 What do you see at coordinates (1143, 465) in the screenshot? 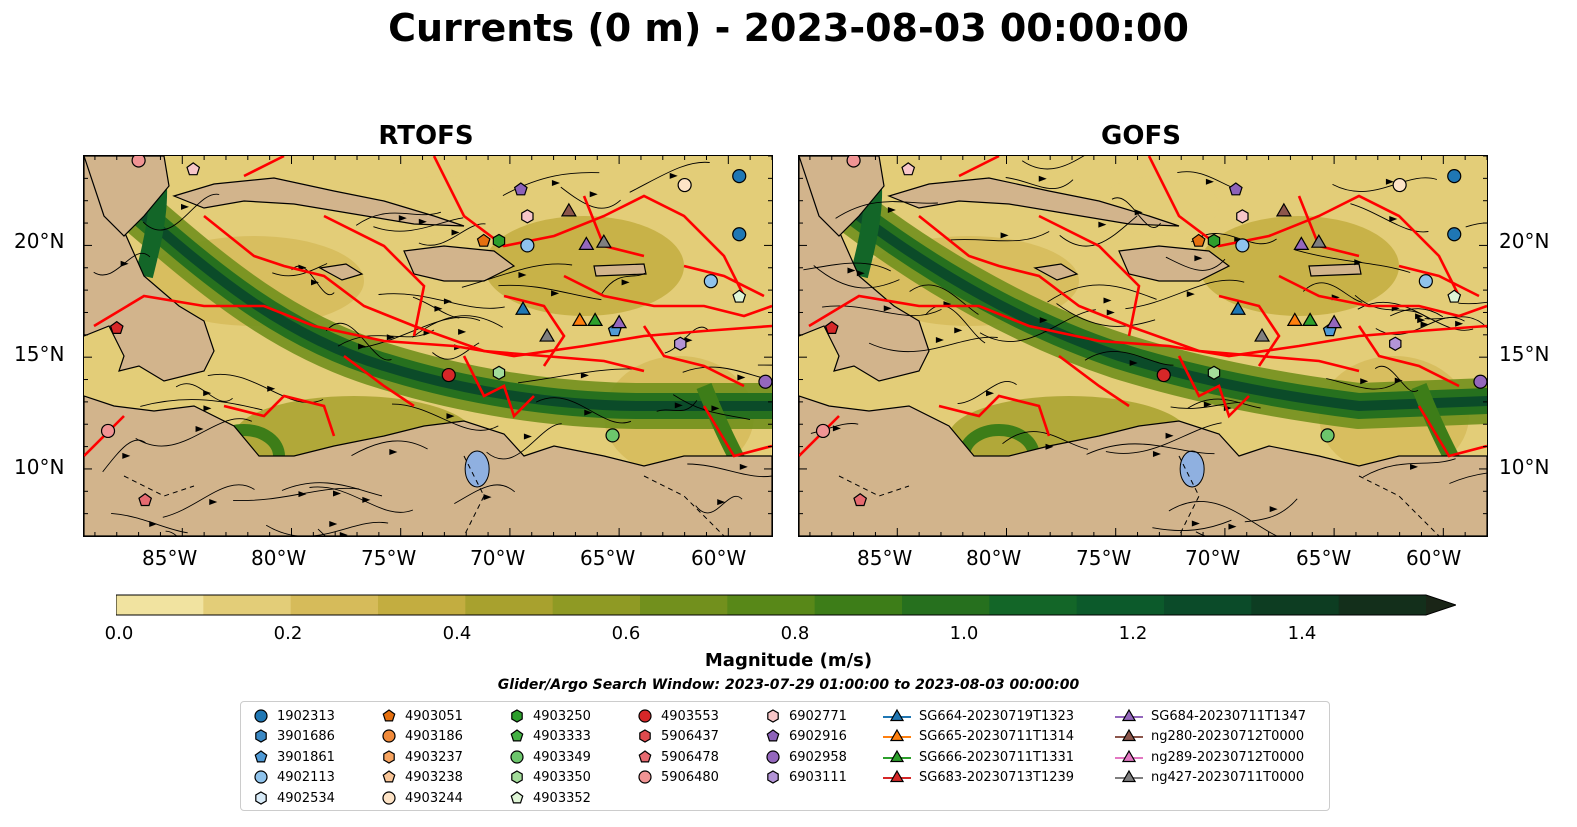
I see `land-polygon` at bounding box center [1143, 465].